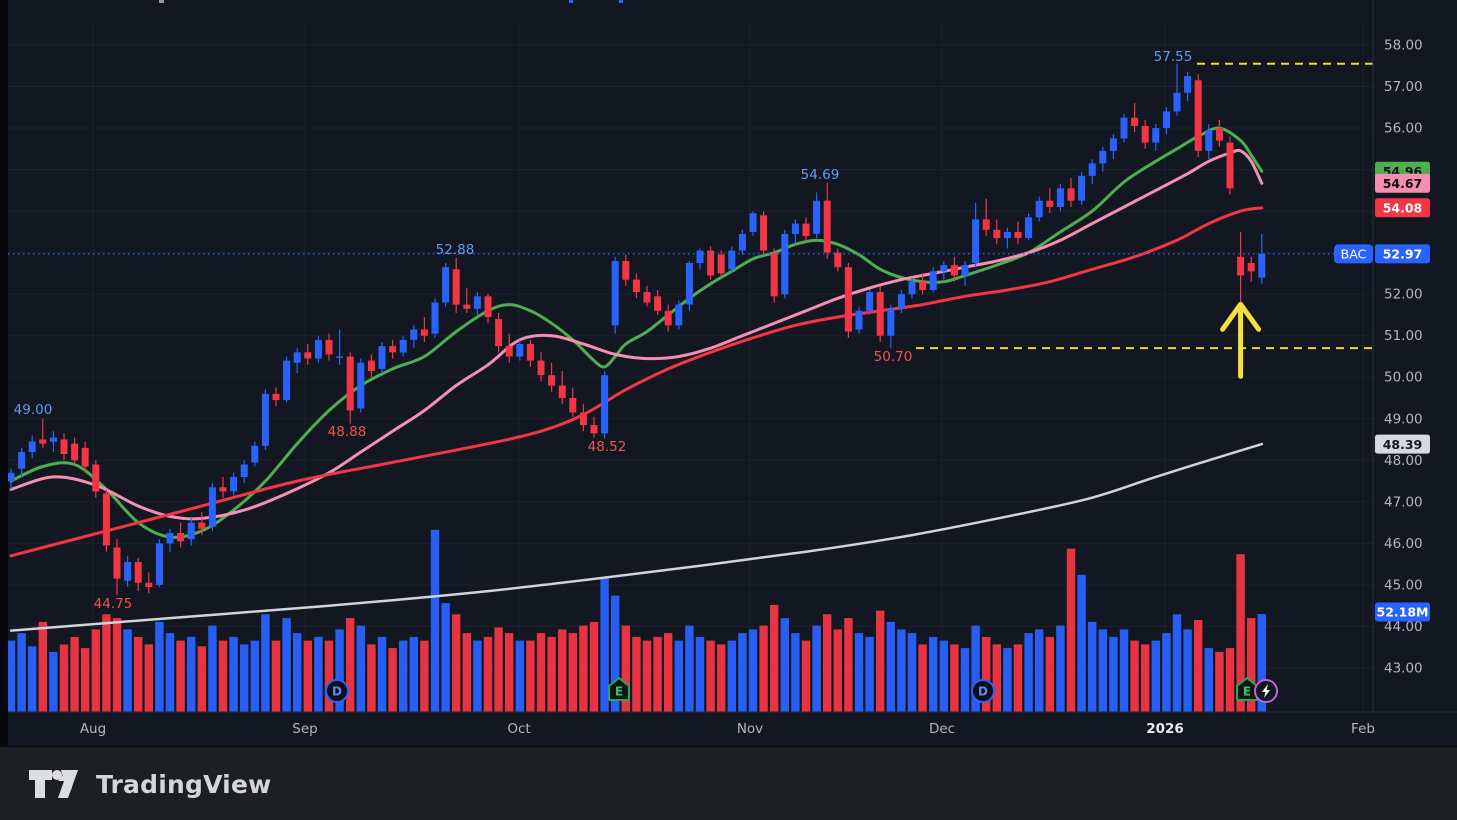  What do you see at coordinates (1403, 544) in the screenshot?
I see `price-tick-label: 46.00` at bounding box center [1403, 544].